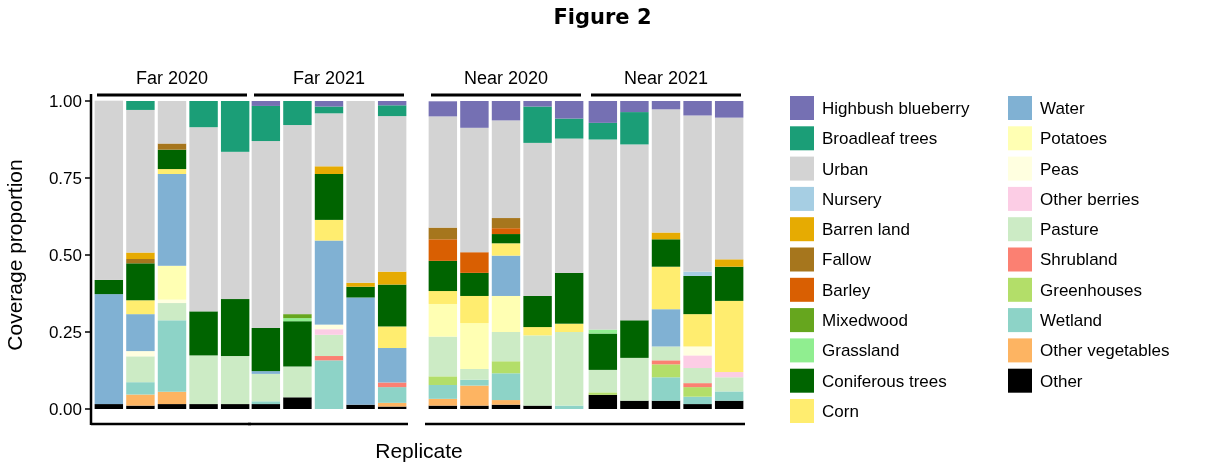 This screenshot has height=467, width=1205. What do you see at coordinates (861, 351) in the screenshot?
I see `legend-label: Grassland` at bounding box center [861, 351].